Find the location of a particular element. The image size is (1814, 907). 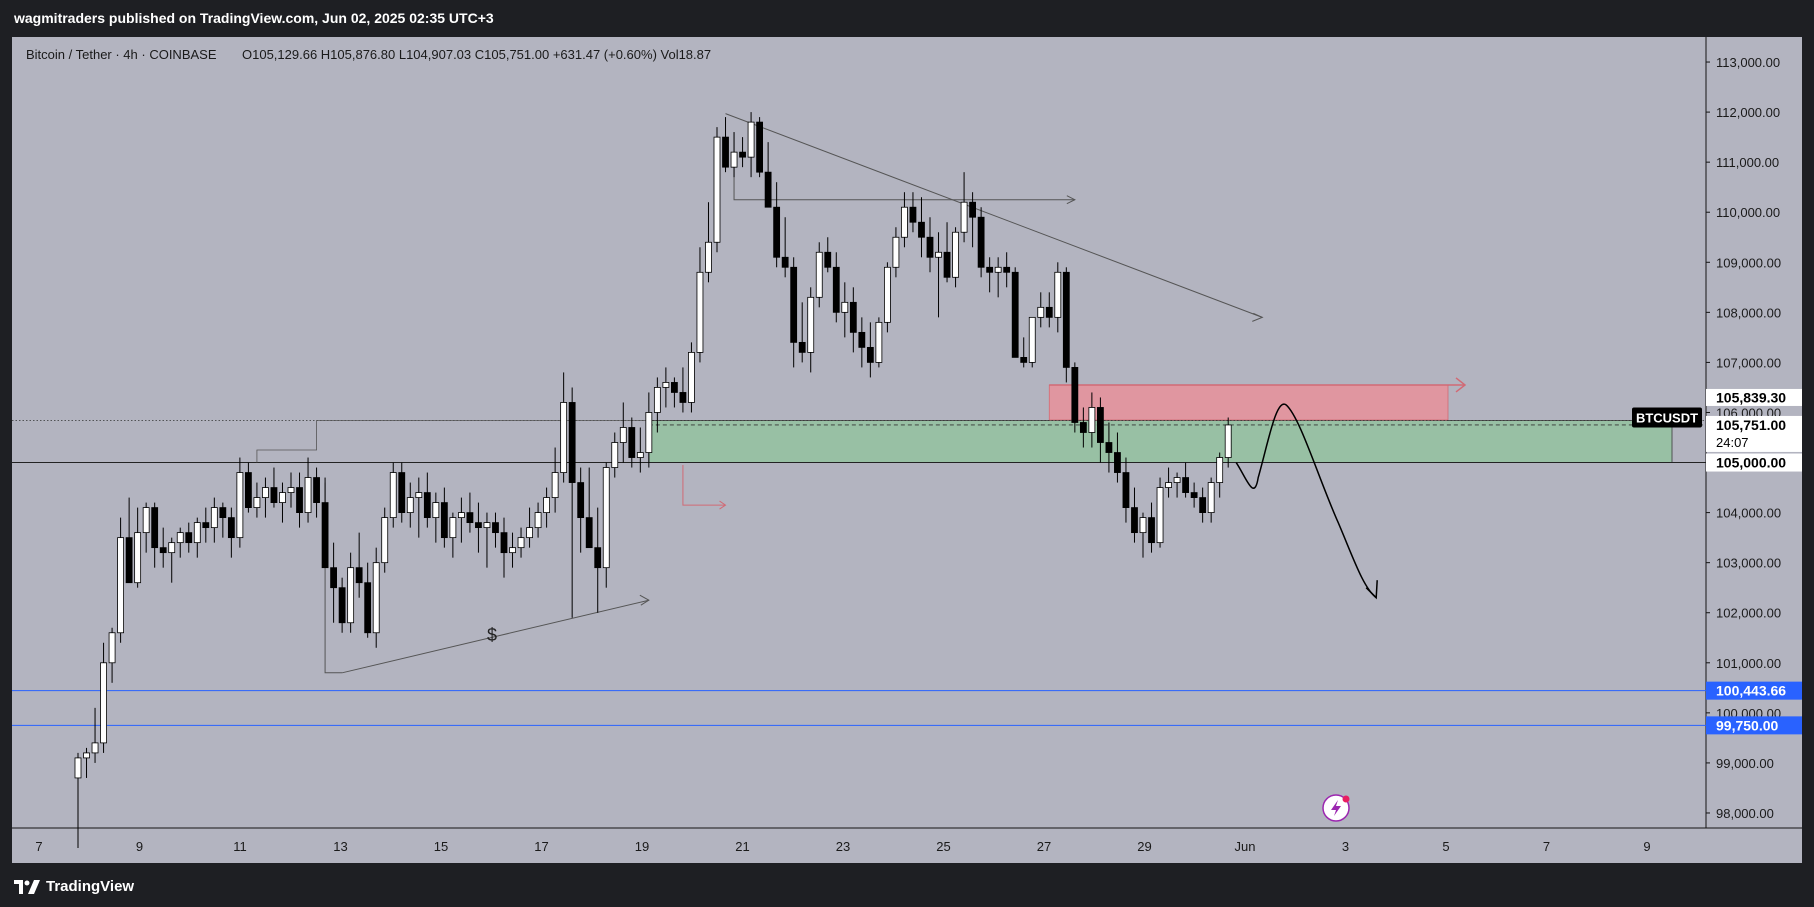

zone-top-price-label-bg is located at coordinates (1754, 397).